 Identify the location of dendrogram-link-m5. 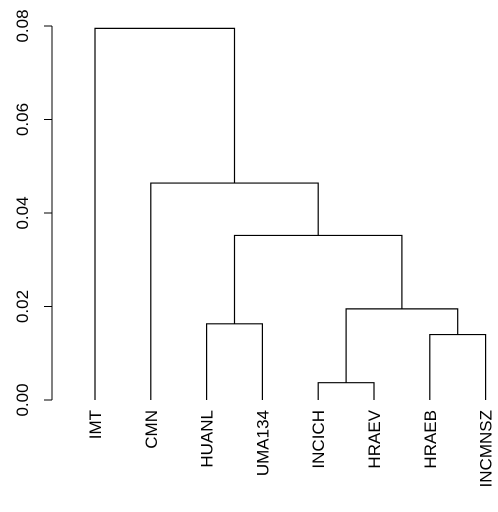
(318, 279).